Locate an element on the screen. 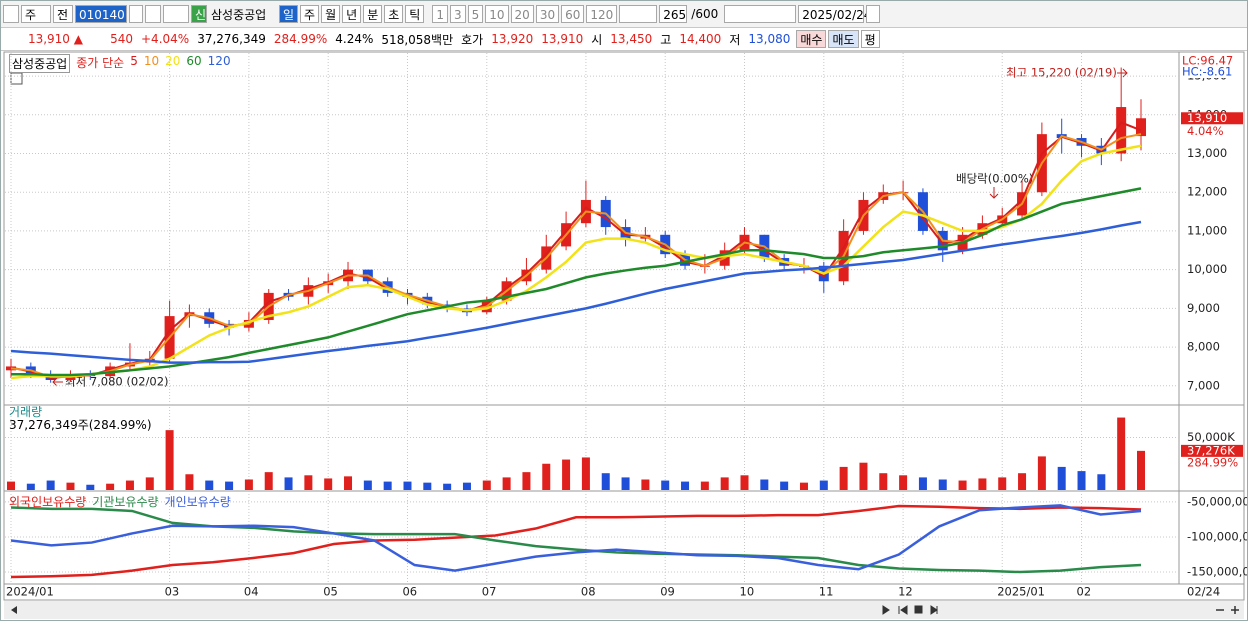 The image size is (1248, 621). interval-button: 초 is located at coordinates (394, 14).